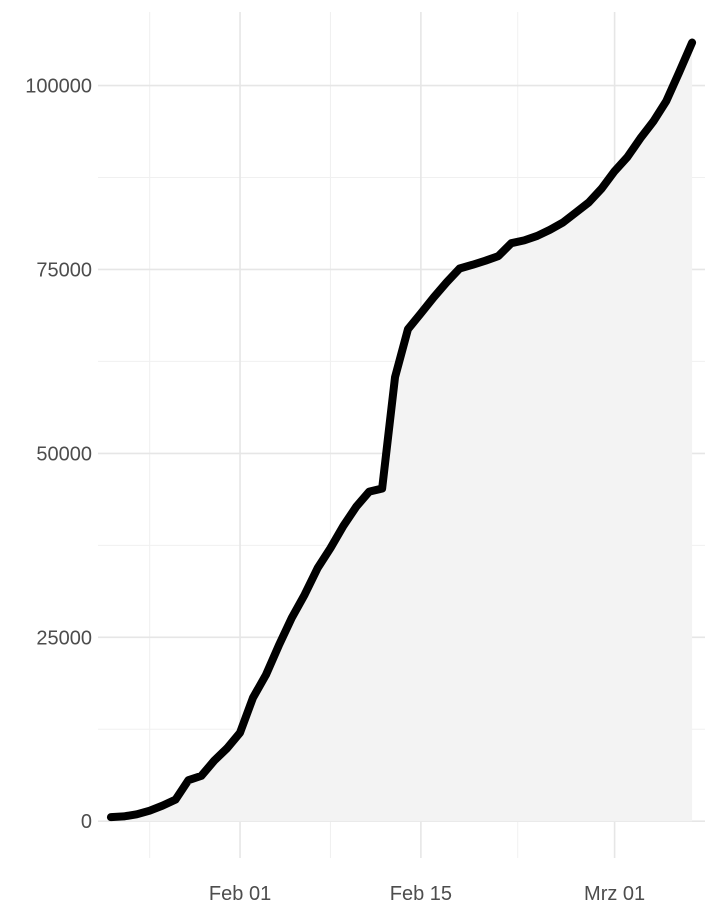 The image size is (720, 921). What do you see at coordinates (240, 894) in the screenshot?
I see `x-tick-label: Feb 01` at bounding box center [240, 894].